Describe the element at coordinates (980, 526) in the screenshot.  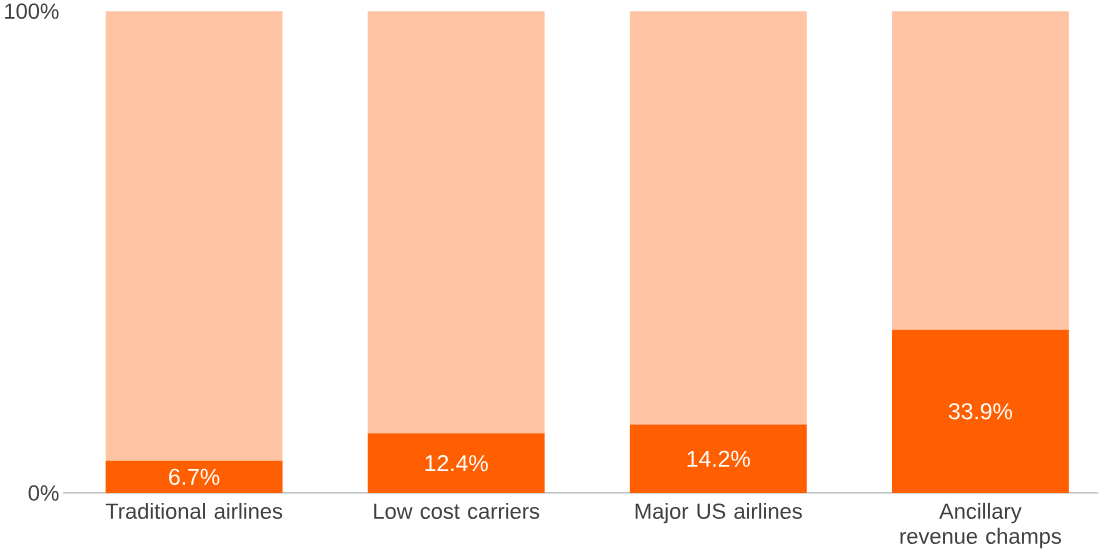
I see `x-tick-label: Ancillary revenue champs` at that location.